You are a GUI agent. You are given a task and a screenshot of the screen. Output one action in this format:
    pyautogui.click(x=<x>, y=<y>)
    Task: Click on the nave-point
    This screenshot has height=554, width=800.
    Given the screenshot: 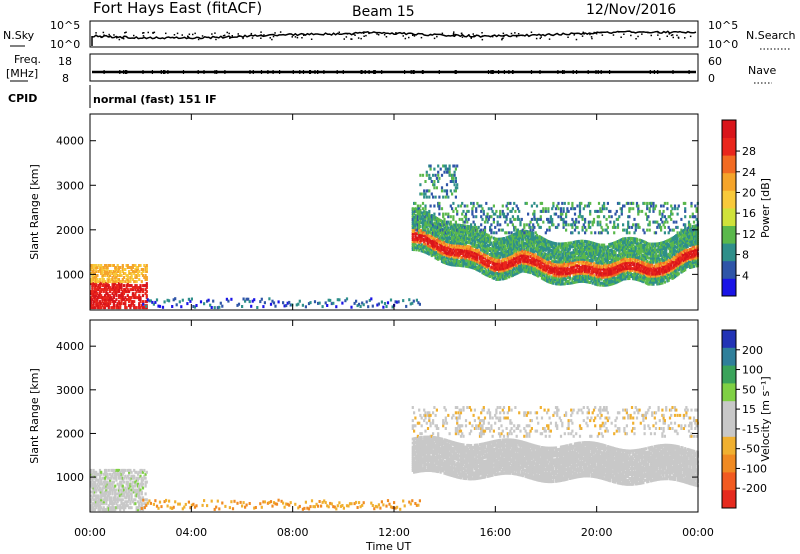 What is the action you would take?
    pyautogui.click(x=300, y=72)
    